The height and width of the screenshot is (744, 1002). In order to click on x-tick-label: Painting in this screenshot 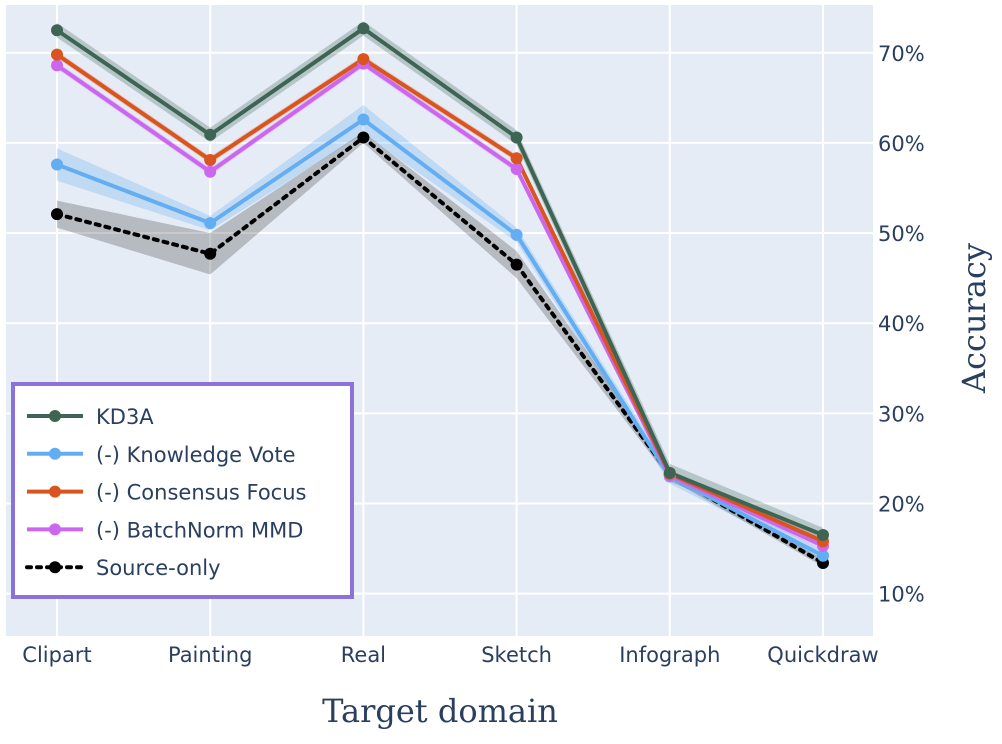, I will do `click(210, 655)`.